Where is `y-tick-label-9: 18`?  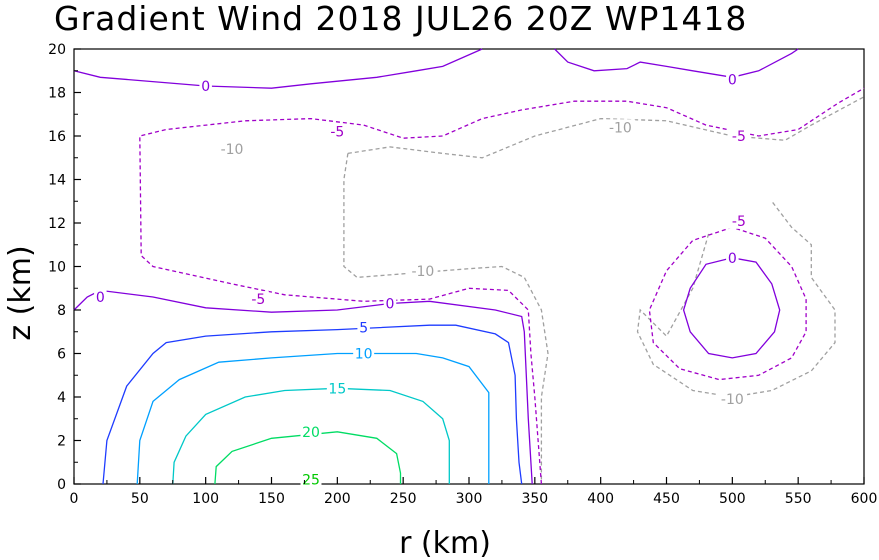 y-tick-label-9: 18 is located at coordinates (57, 94).